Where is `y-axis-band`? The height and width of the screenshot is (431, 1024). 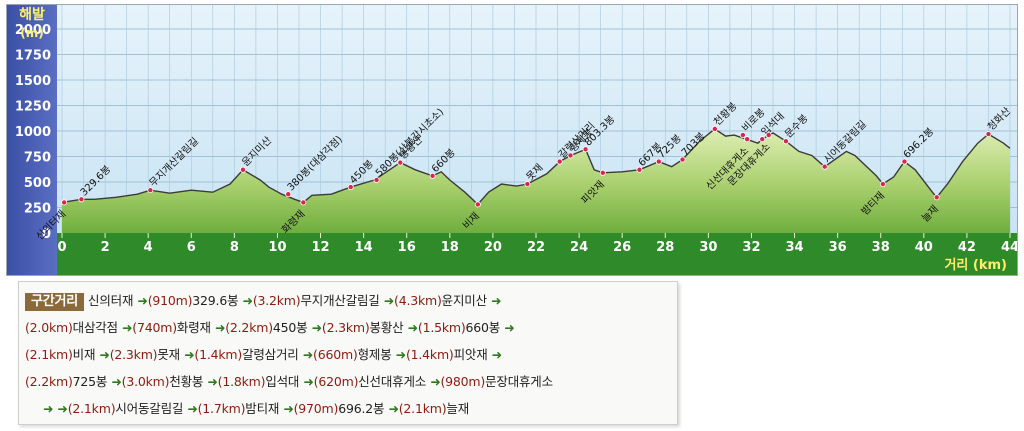
y-axis-band is located at coordinates (32, 140).